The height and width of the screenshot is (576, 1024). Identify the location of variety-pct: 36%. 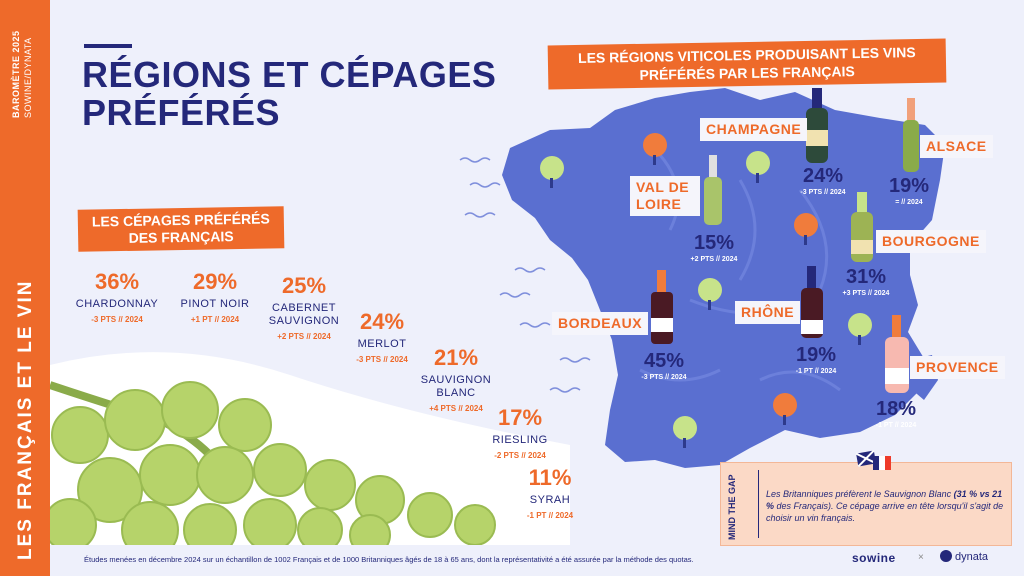
(117, 281).